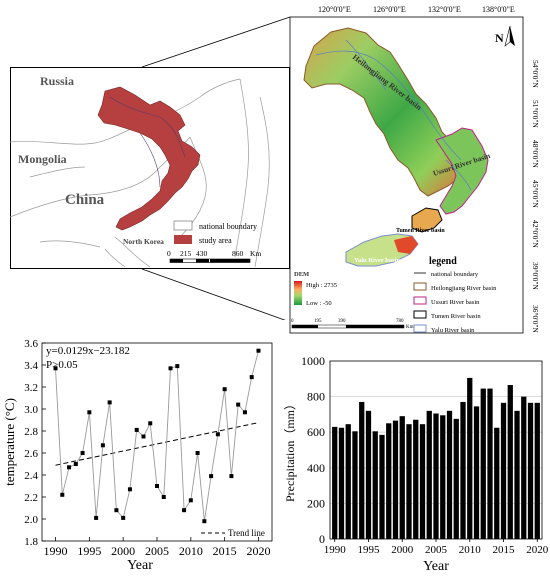 The image size is (550, 577). I want to click on overview-scale-tick-2: 430, so click(202, 253).